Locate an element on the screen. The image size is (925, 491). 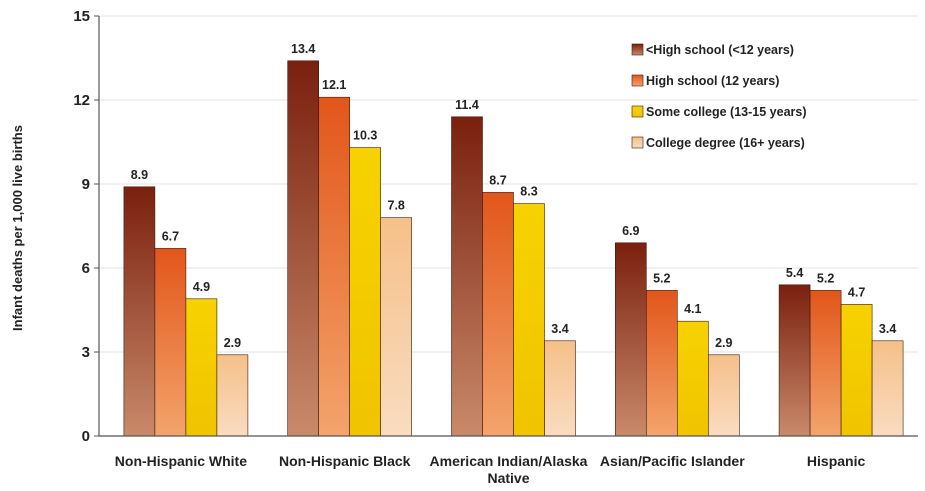
data-label: 13.4 is located at coordinates (303, 49).